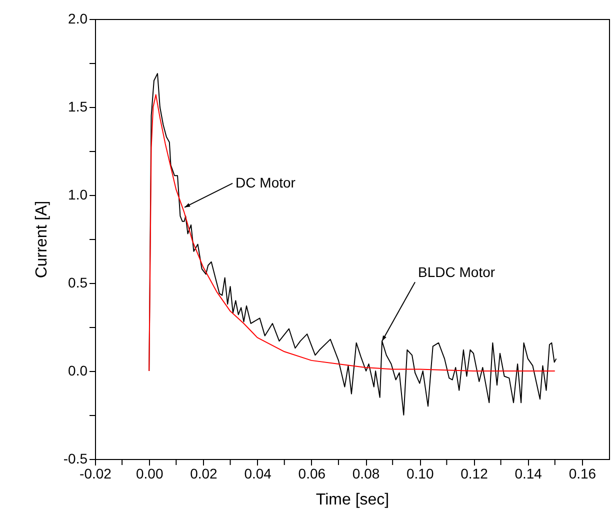  I want to click on x-tick-label: 0.16, so click(582, 474).